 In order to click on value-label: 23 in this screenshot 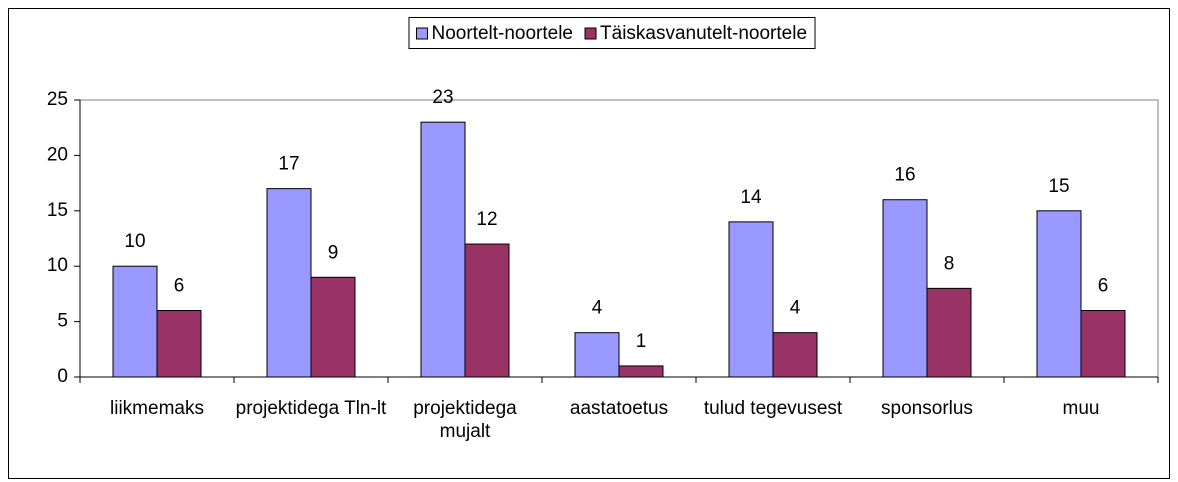, I will do `click(442, 97)`.